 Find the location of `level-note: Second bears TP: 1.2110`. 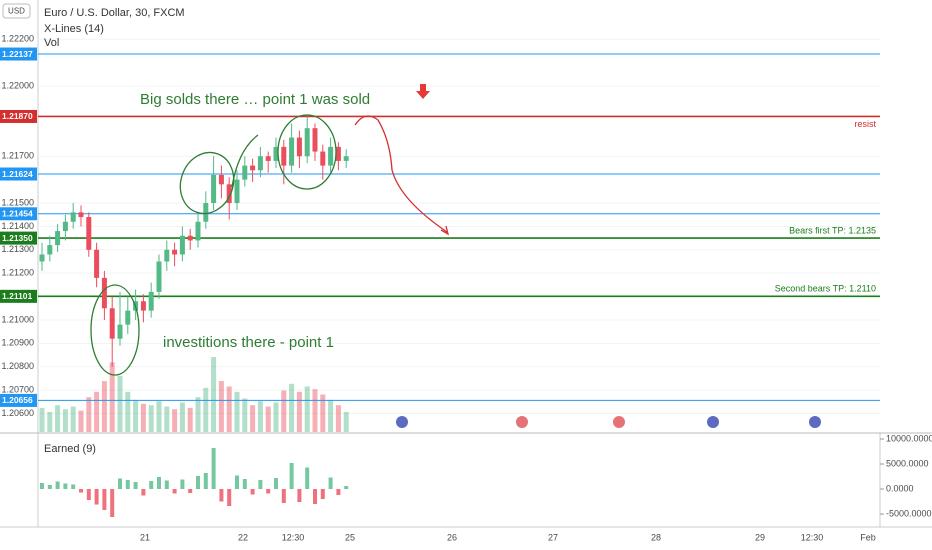

level-note: Second bears TP: 1.2110 is located at coordinates (825, 289).